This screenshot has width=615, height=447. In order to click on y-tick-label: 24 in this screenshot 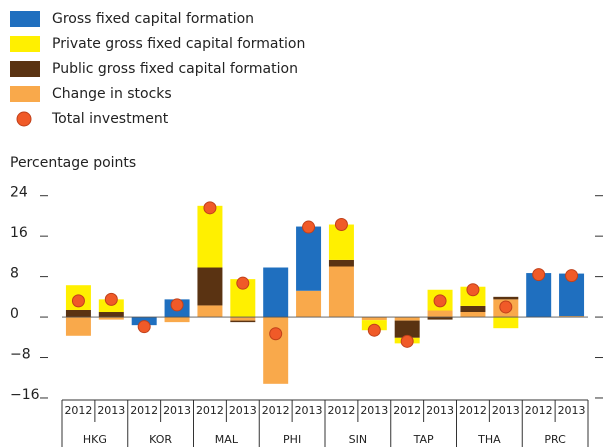, I will do `click(19, 193)`.